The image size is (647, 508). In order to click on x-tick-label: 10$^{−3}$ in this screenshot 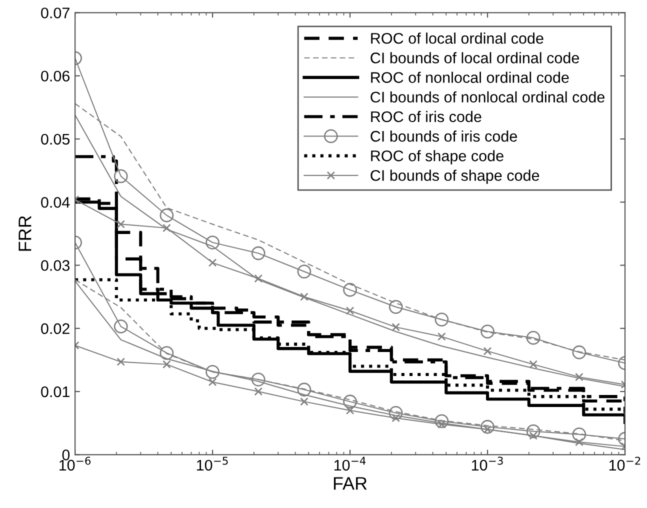, I will do `click(487, 463)`.